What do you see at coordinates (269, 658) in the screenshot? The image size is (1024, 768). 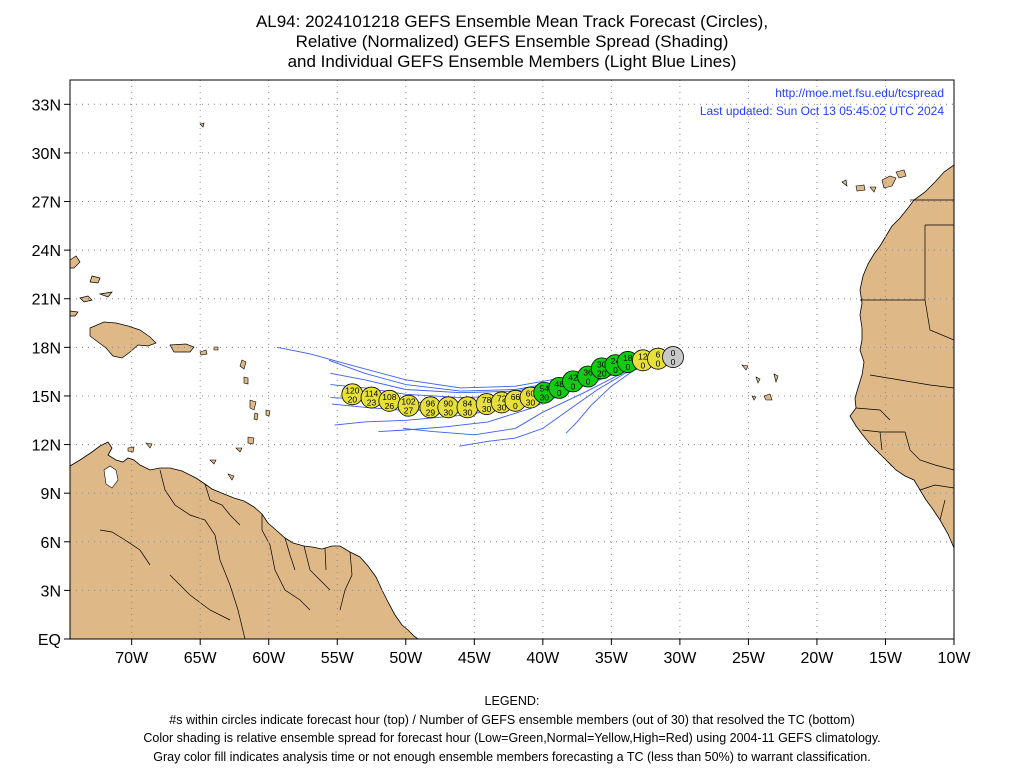 I see `lon-label: 60W` at bounding box center [269, 658].